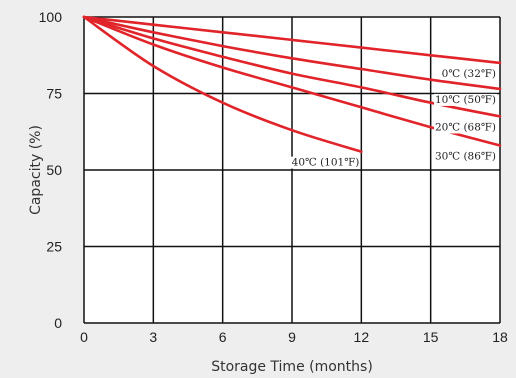 This screenshot has width=516, height=378. I want to click on x-tick-label: 12, so click(362, 337).